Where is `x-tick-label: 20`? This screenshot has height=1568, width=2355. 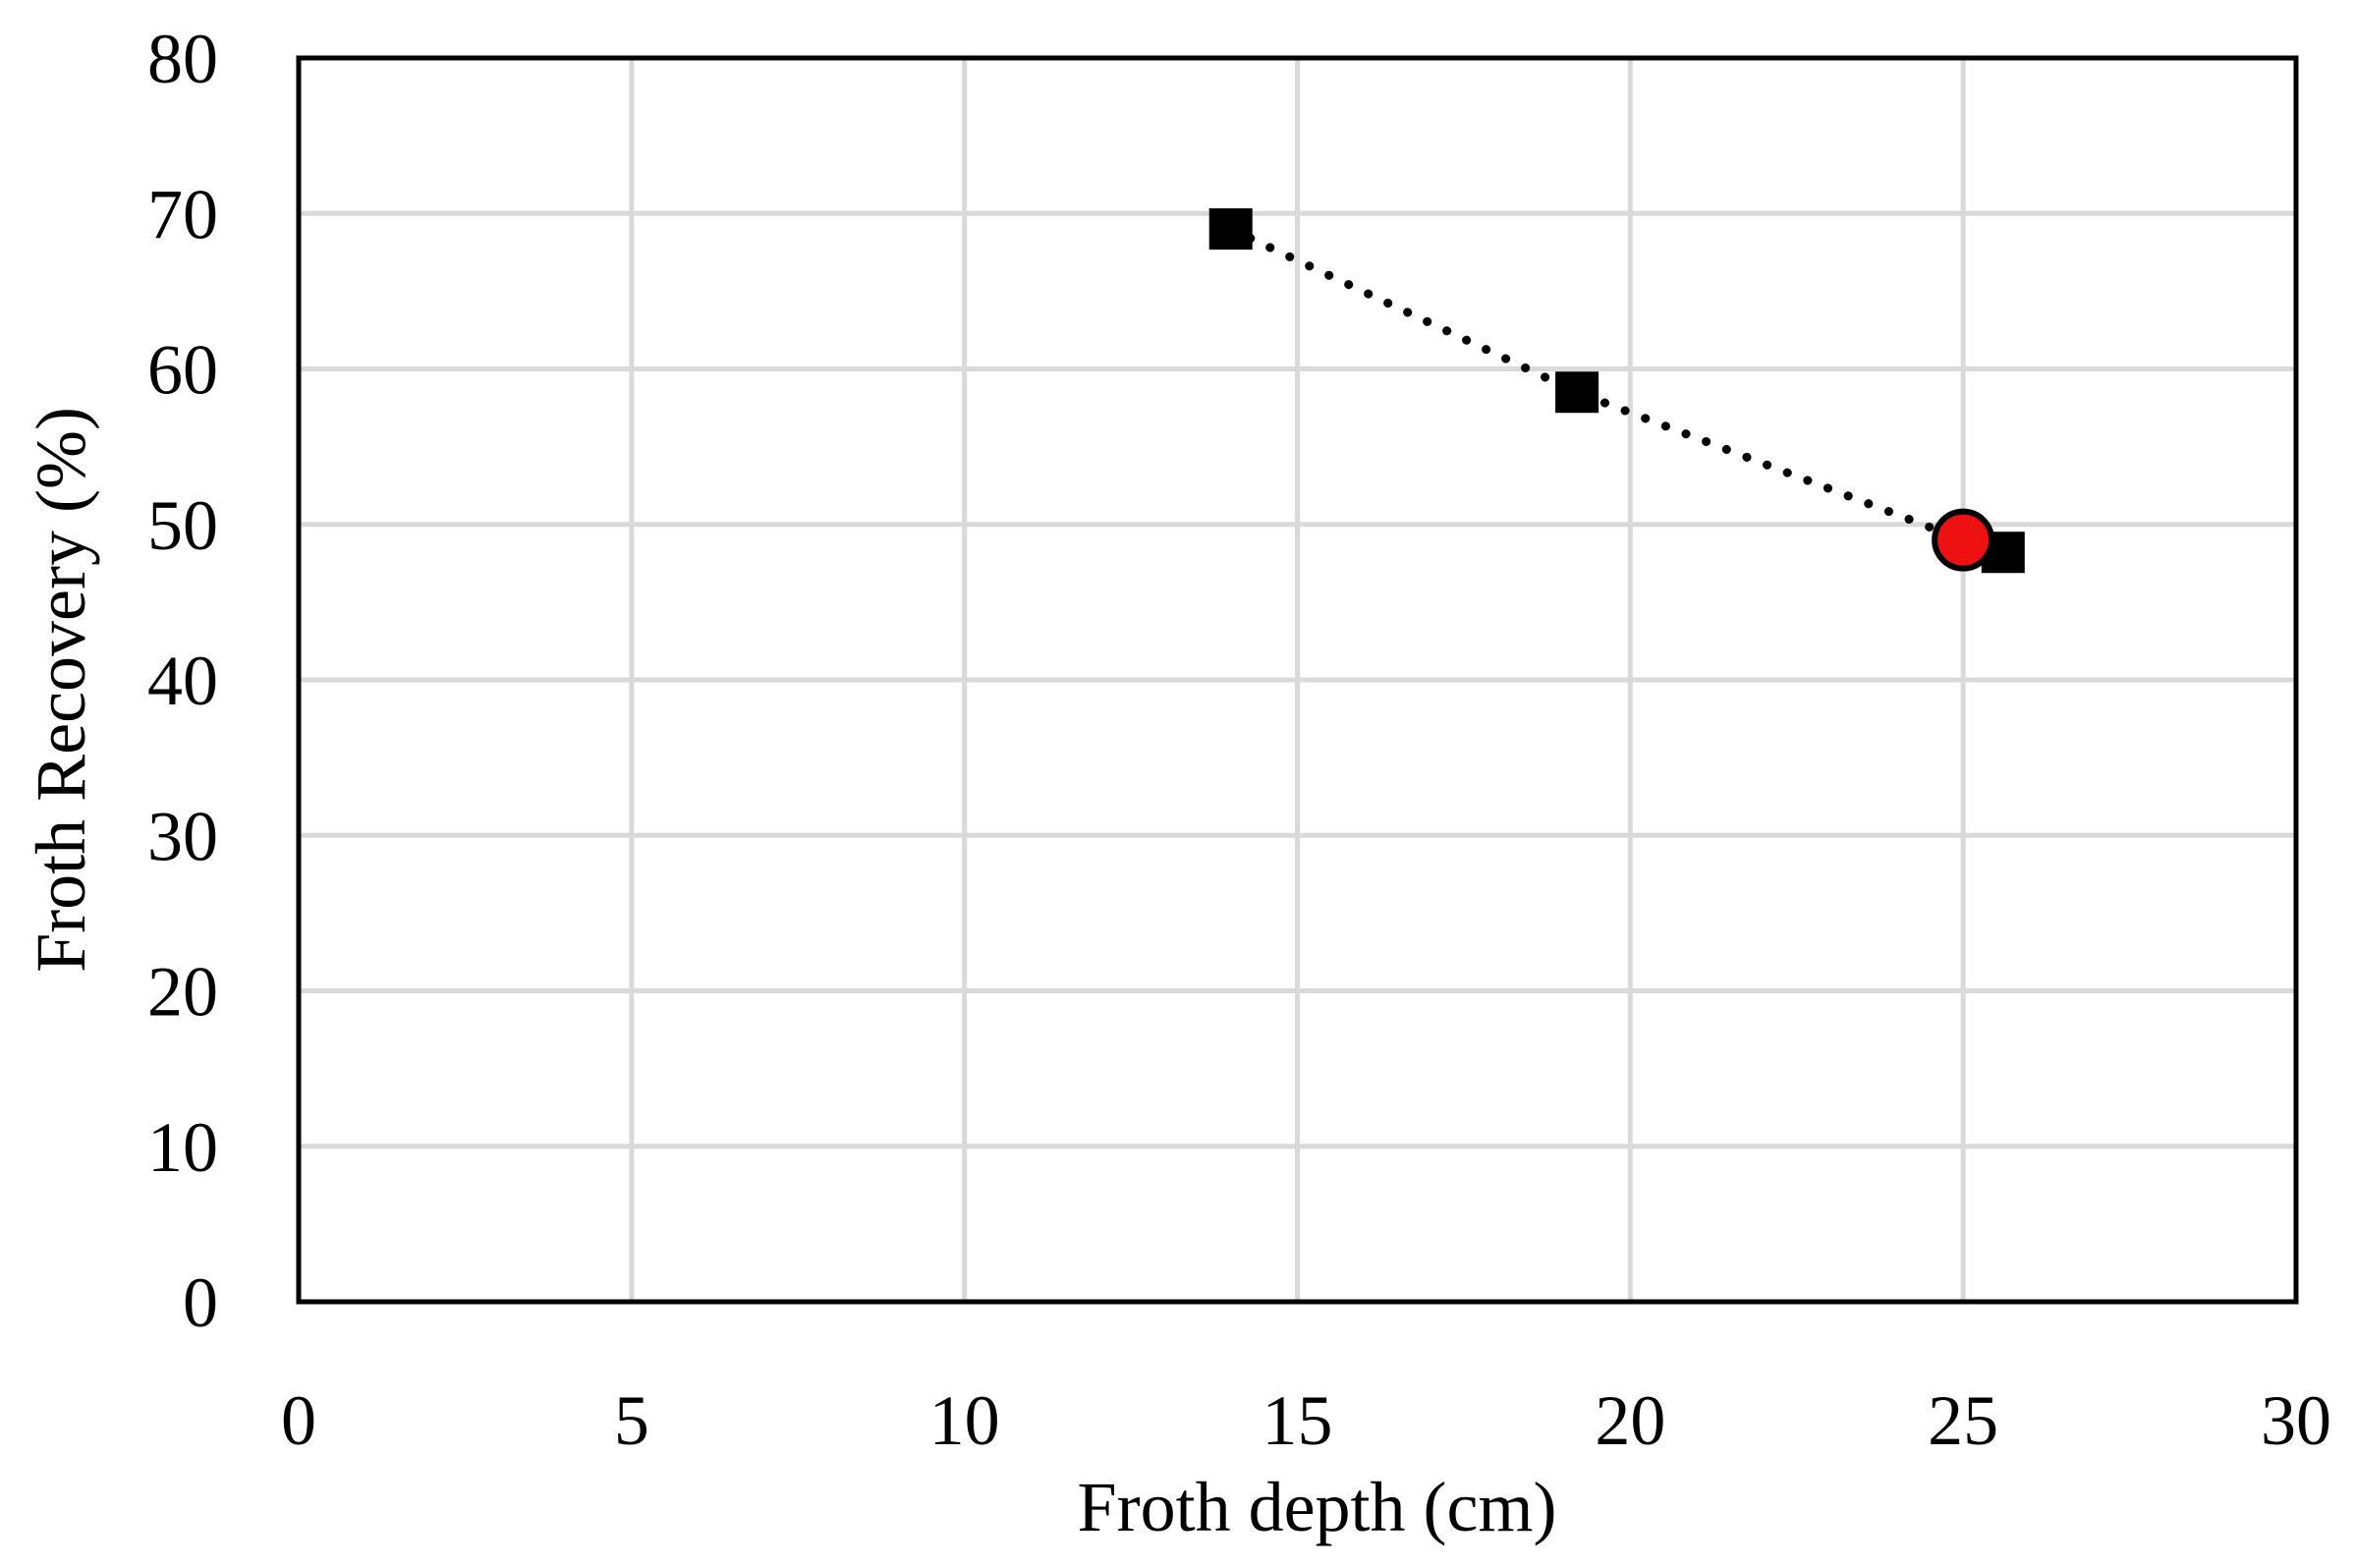 x-tick-label: 20 is located at coordinates (1630, 1420).